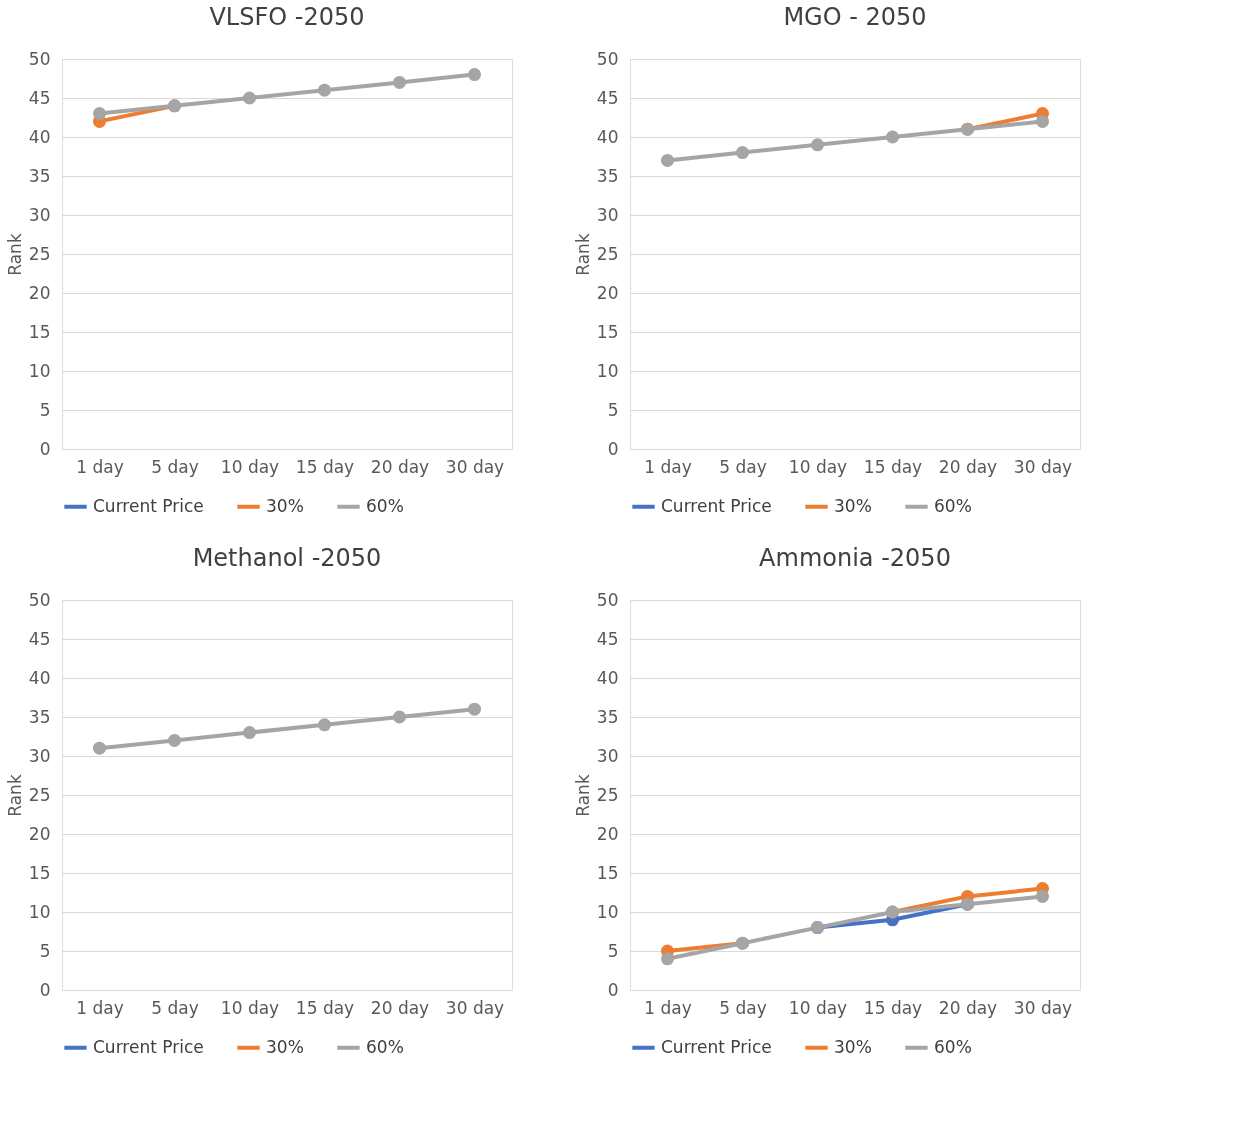 This screenshot has height=1128, width=1257. What do you see at coordinates (855, 558) in the screenshot?
I see `chart-title: Ammonia -2050` at bounding box center [855, 558].